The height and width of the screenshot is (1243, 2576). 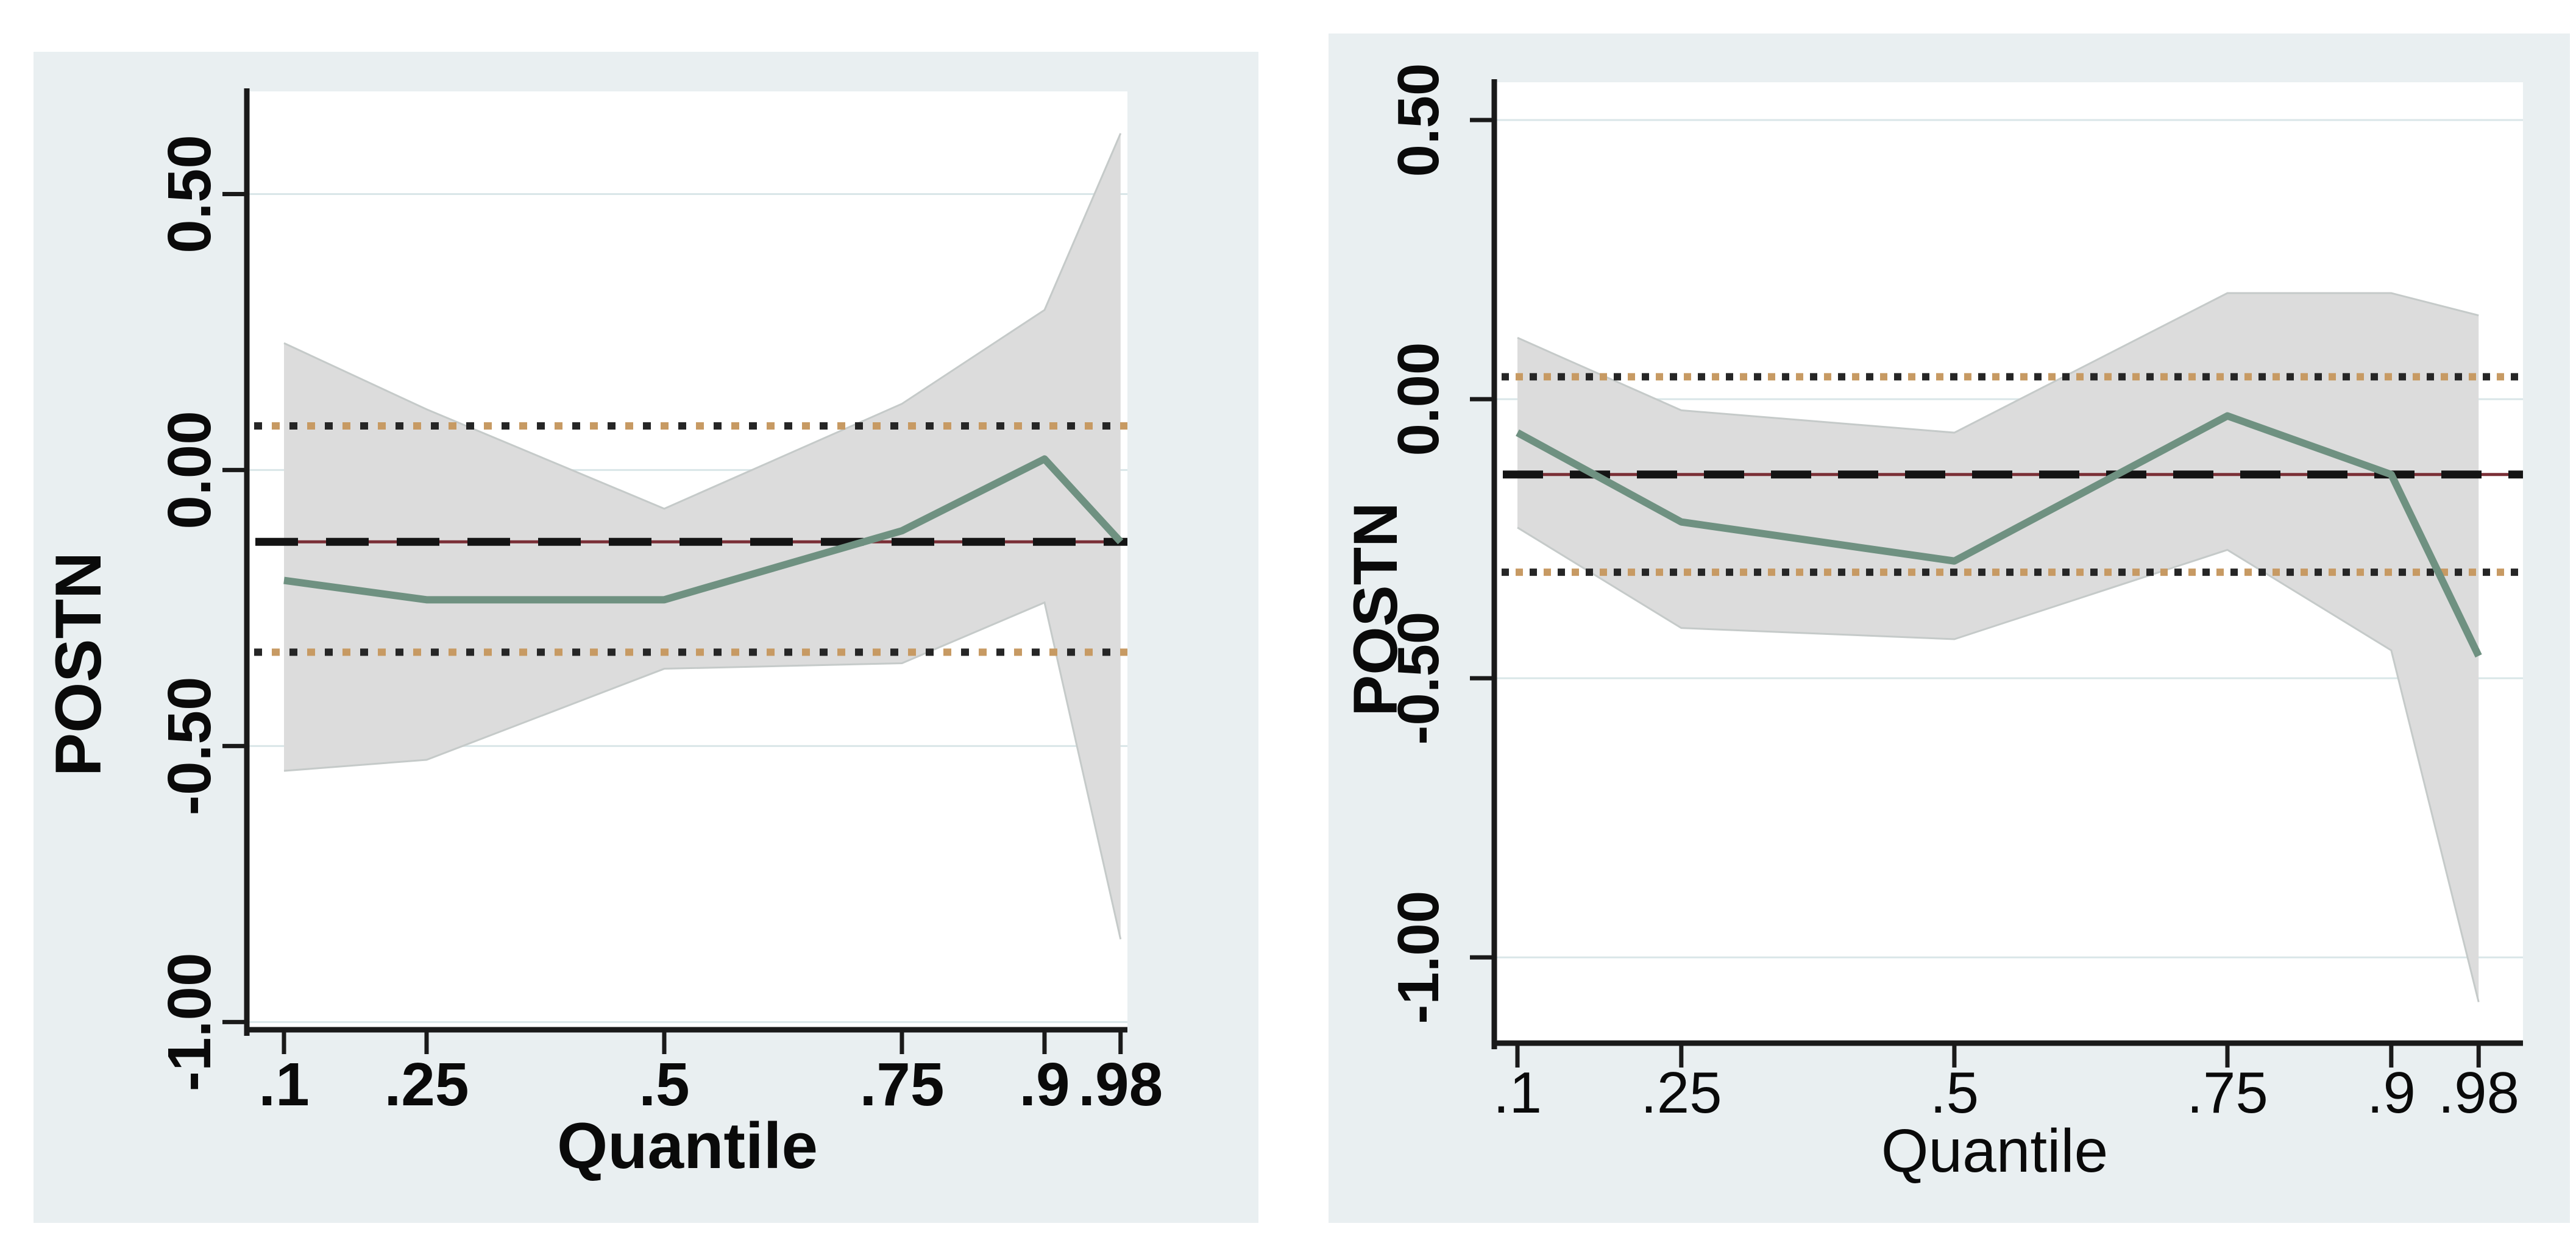 I want to click on right-x-tick-label: .25, so click(x=1682, y=1092).